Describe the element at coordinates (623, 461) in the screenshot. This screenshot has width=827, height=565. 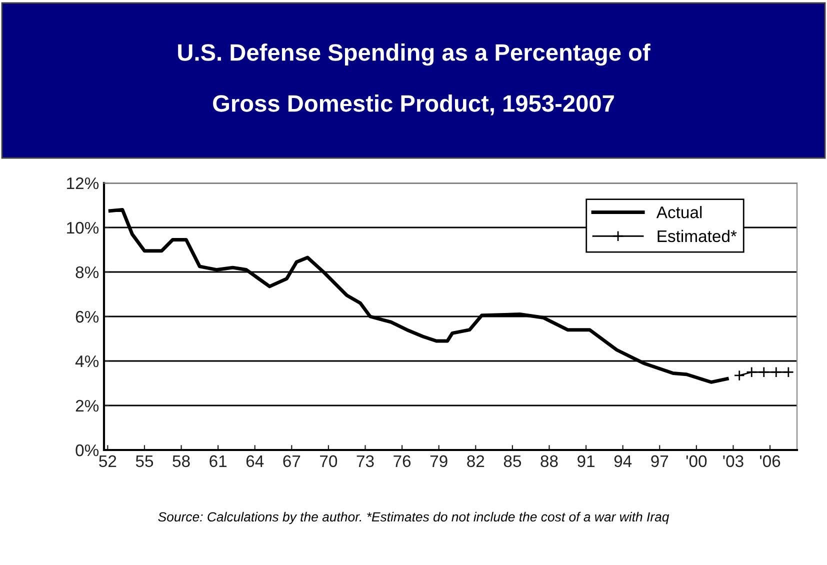
I see `x-tick-label: 94` at that location.